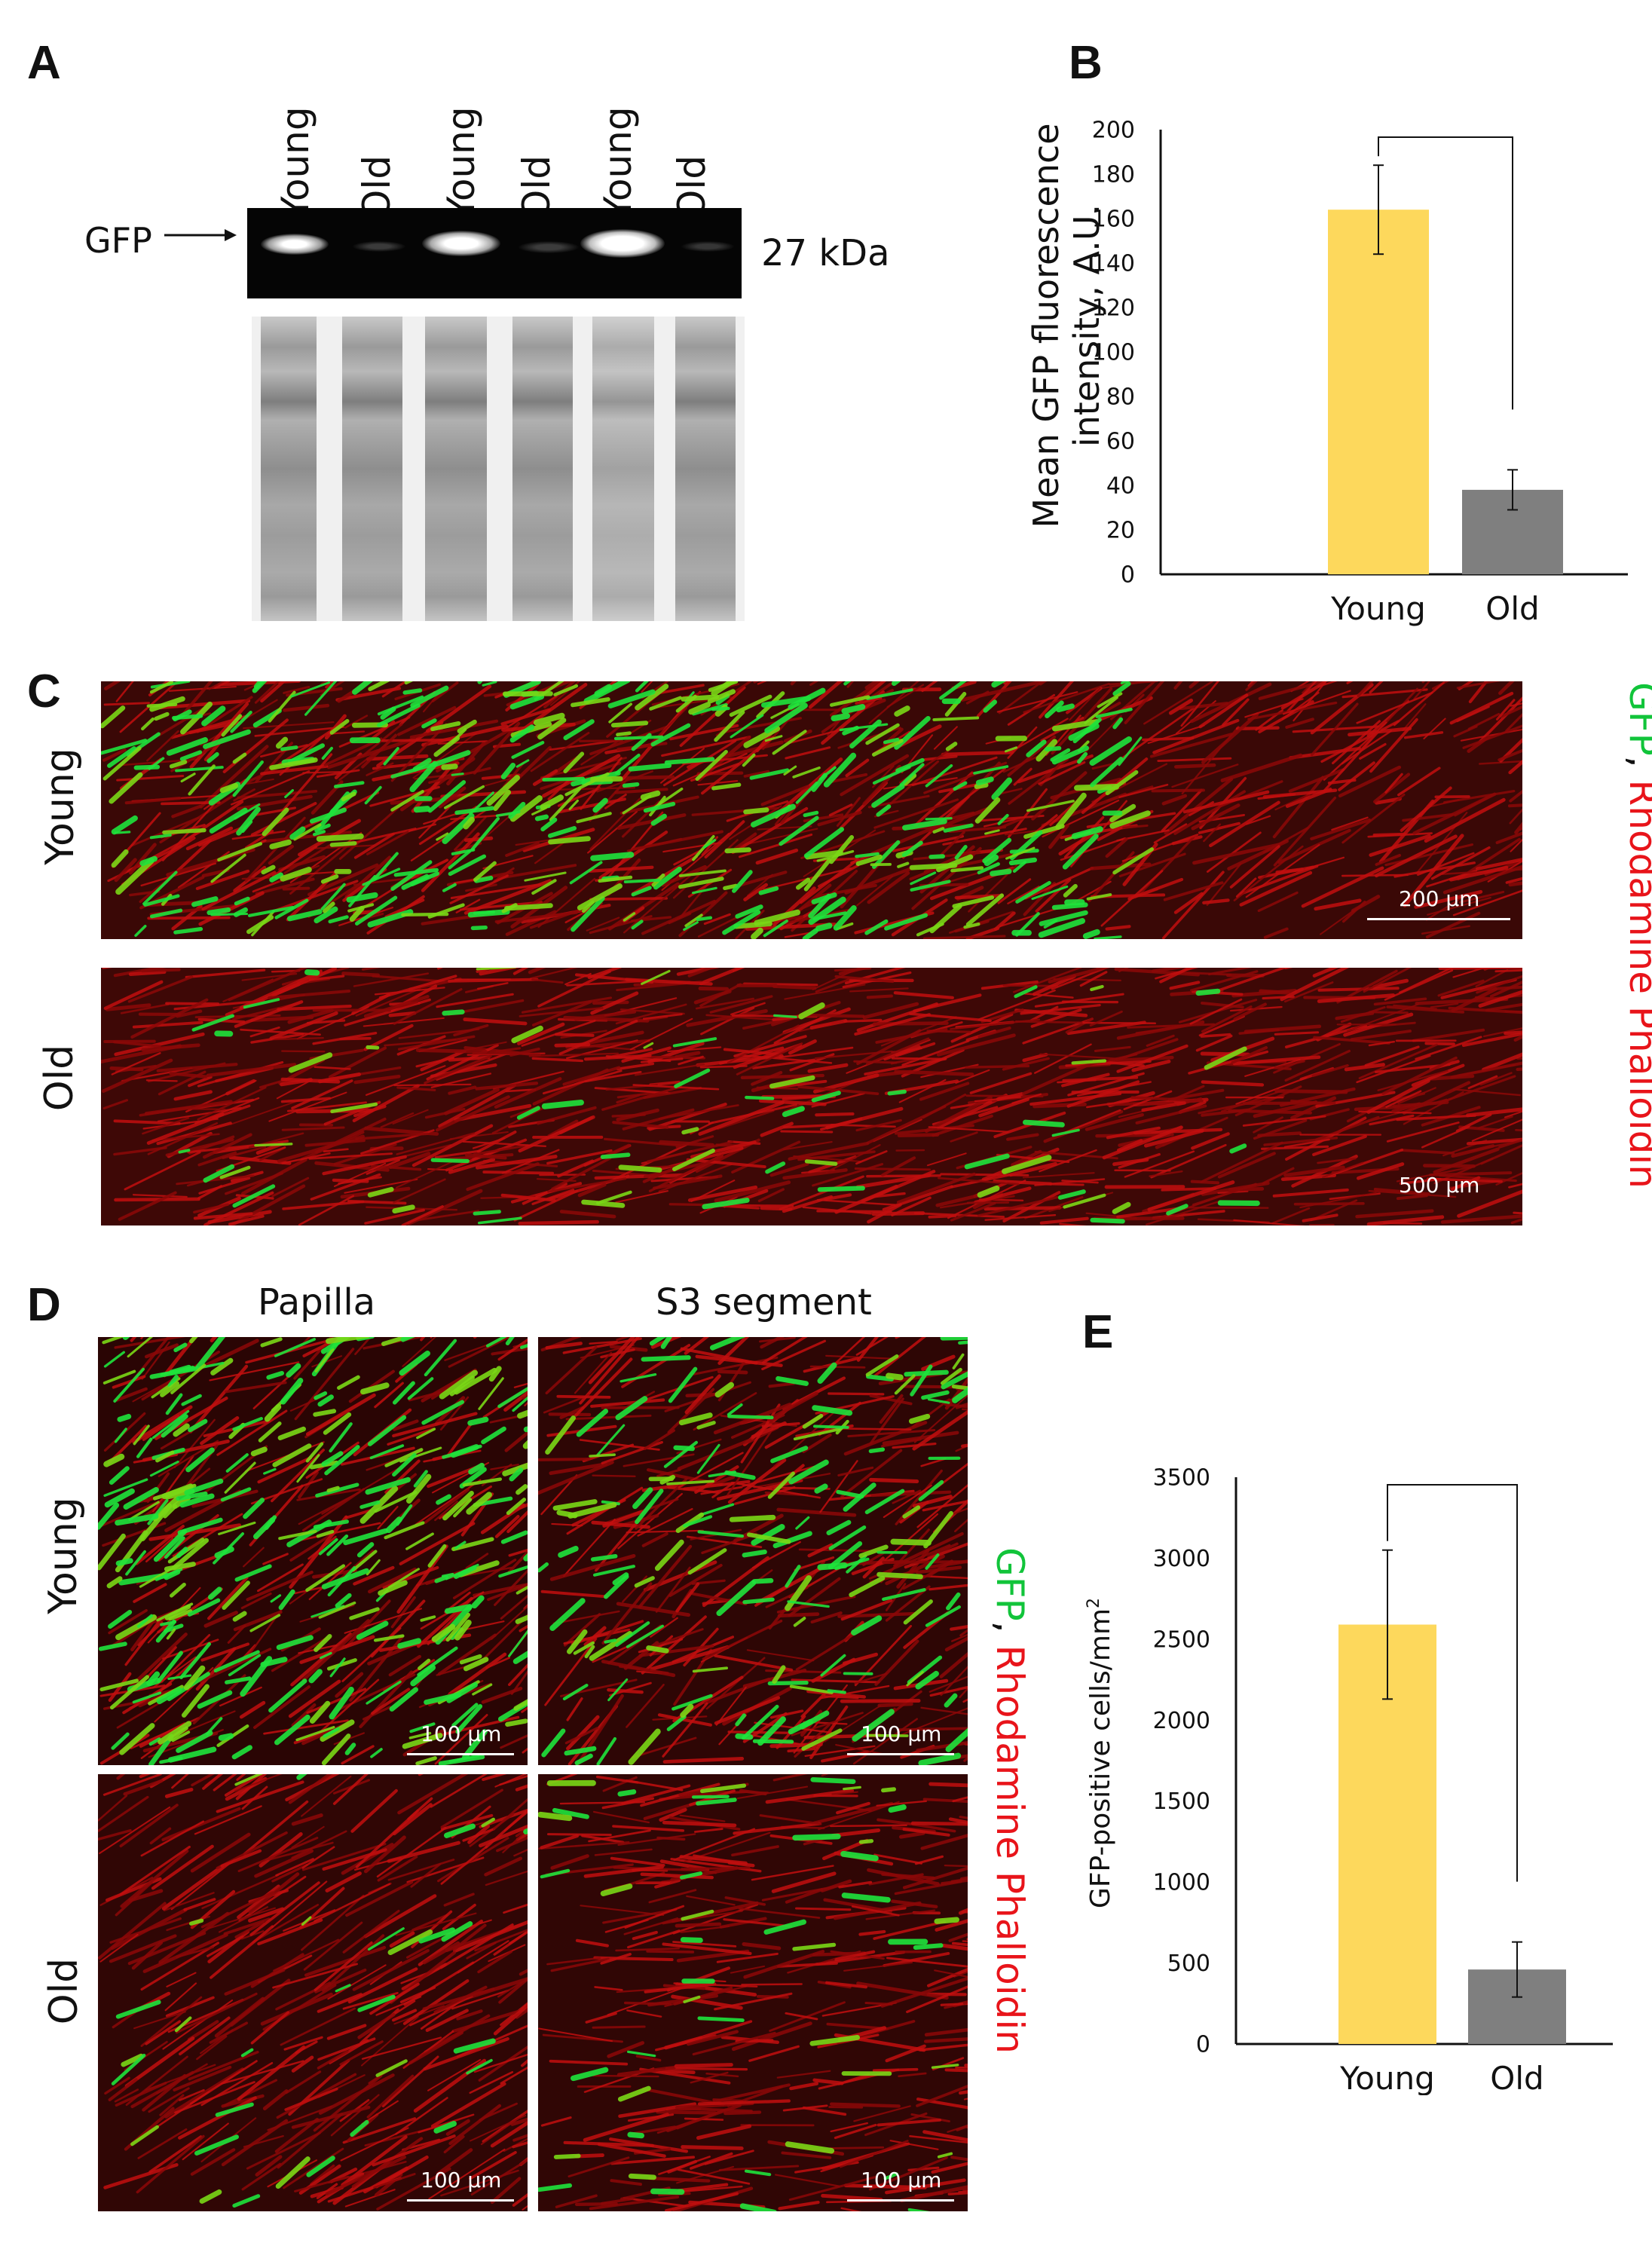 This screenshot has height=2249, width=1652. I want to click on y-tick-label: 200, so click(1114, 131).